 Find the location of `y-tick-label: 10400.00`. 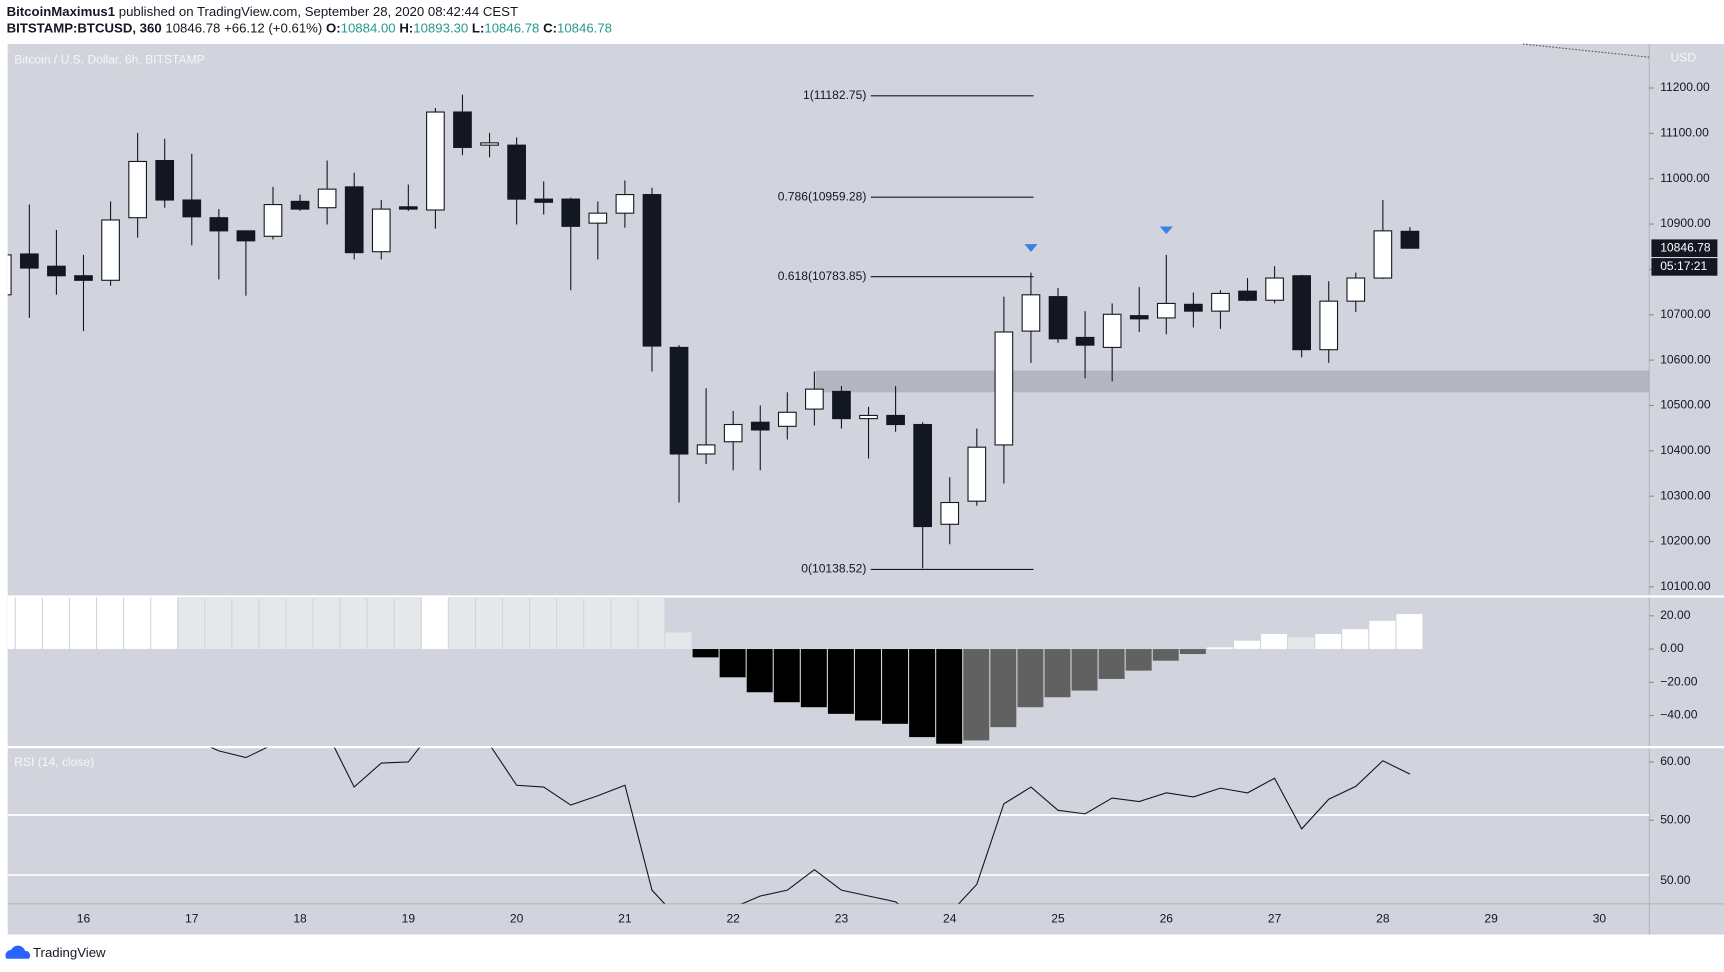

y-tick-label: 10400.00 is located at coordinates (1685, 450).